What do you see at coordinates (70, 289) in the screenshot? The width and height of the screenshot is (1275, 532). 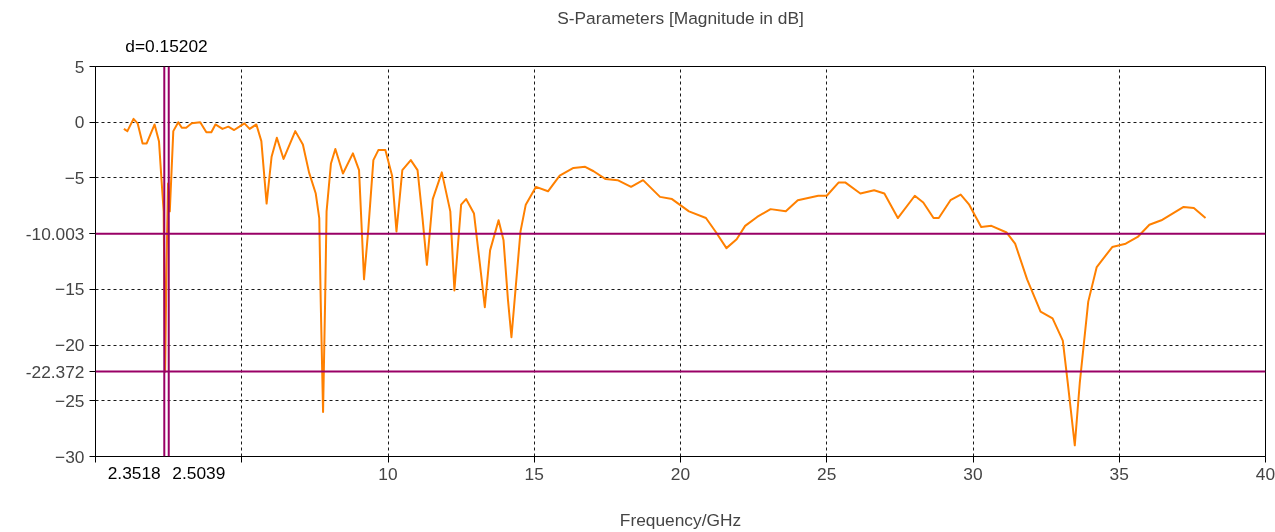 I see `y-tick-label: −15` at bounding box center [70, 289].